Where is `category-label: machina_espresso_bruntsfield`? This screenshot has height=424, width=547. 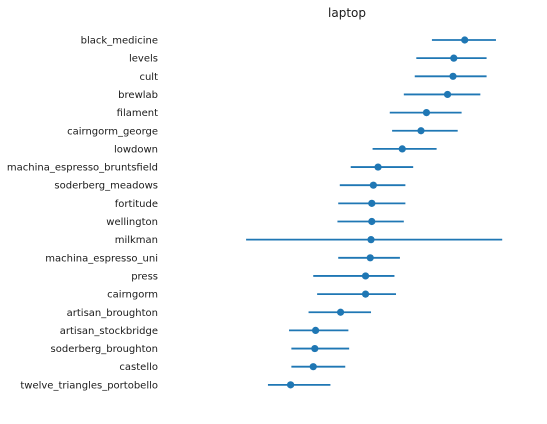
category-label: machina_espresso_bruntsfield is located at coordinates (82, 168).